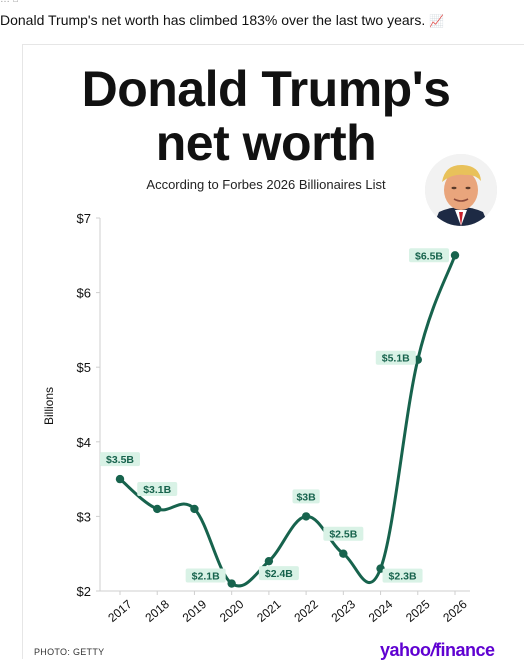 This screenshot has height=661, width=524. I want to click on y-tick-label: $7, so click(84, 218).